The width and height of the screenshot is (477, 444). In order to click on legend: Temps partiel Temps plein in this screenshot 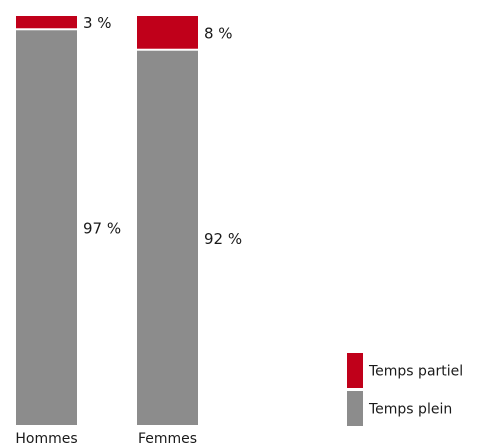, I will do `click(405, 389)`.